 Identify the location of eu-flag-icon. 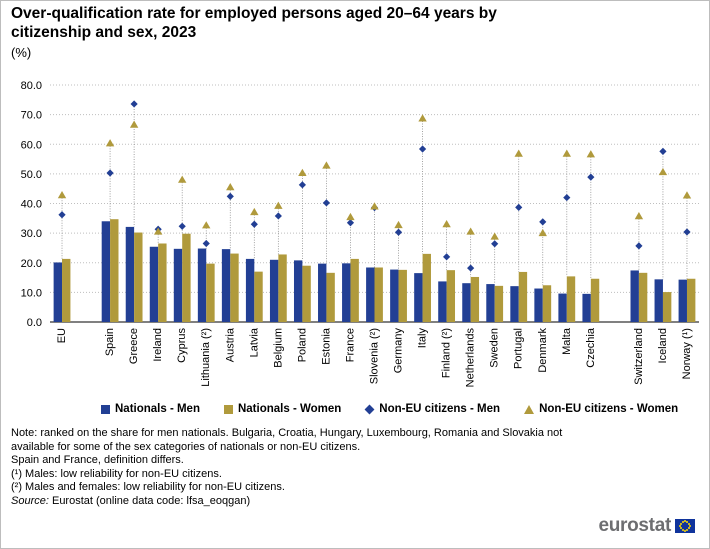
(685, 526).